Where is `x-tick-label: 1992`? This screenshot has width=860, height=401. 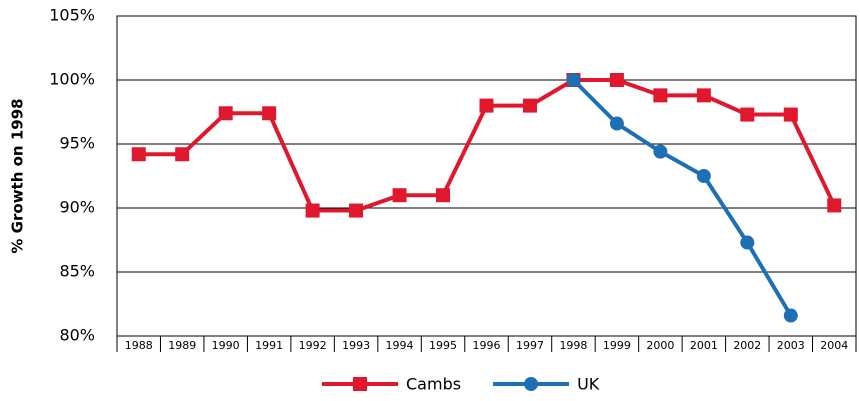
x-tick-label: 1992 is located at coordinates (313, 345).